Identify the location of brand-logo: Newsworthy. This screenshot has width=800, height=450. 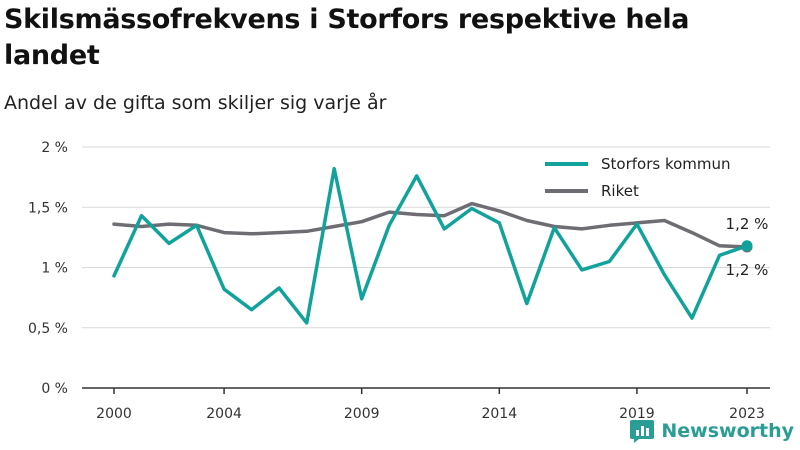
(711, 431).